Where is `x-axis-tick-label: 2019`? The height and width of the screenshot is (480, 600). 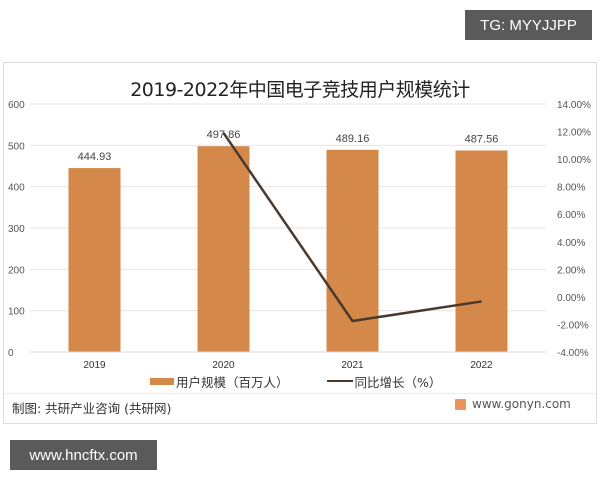
x-axis-tick-label: 2019 is located at coordinates (94, 365).